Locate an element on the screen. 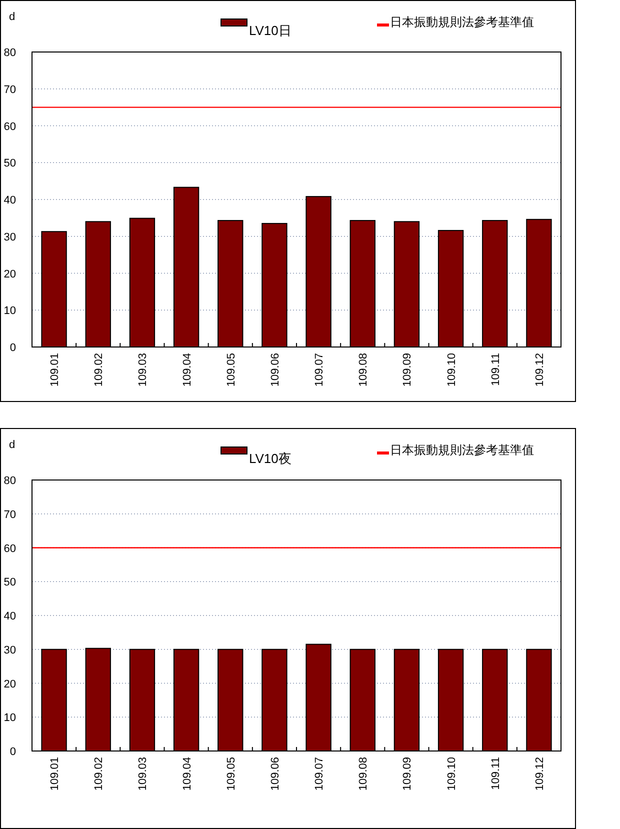 The height and width of the screenshot is (829, 620). legend-label: LV10日 is located at coordinates (270, 30).